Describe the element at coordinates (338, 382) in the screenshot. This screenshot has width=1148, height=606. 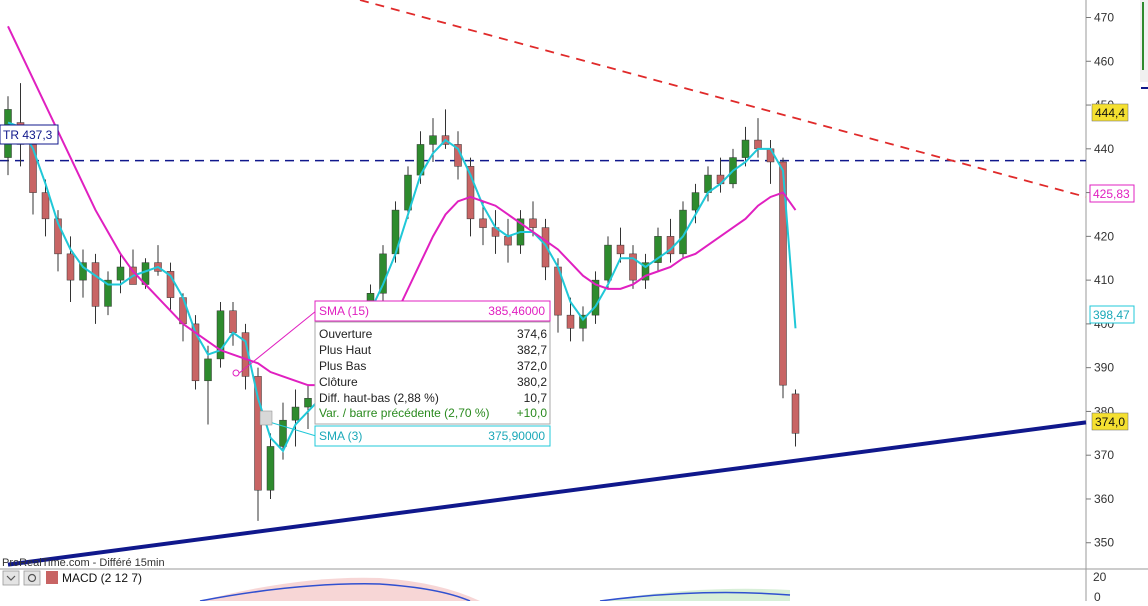
I see `tooltip-row-label: Clôture` at that location.